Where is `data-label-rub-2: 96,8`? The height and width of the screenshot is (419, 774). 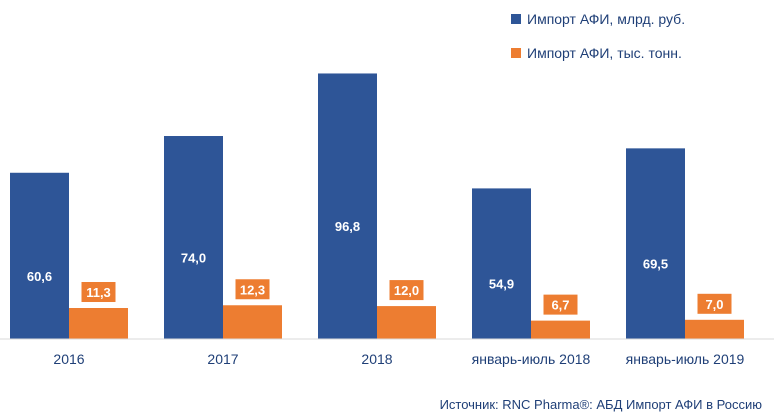 data-label-rub-2: 96,8 is located at coordinates (347, 226).